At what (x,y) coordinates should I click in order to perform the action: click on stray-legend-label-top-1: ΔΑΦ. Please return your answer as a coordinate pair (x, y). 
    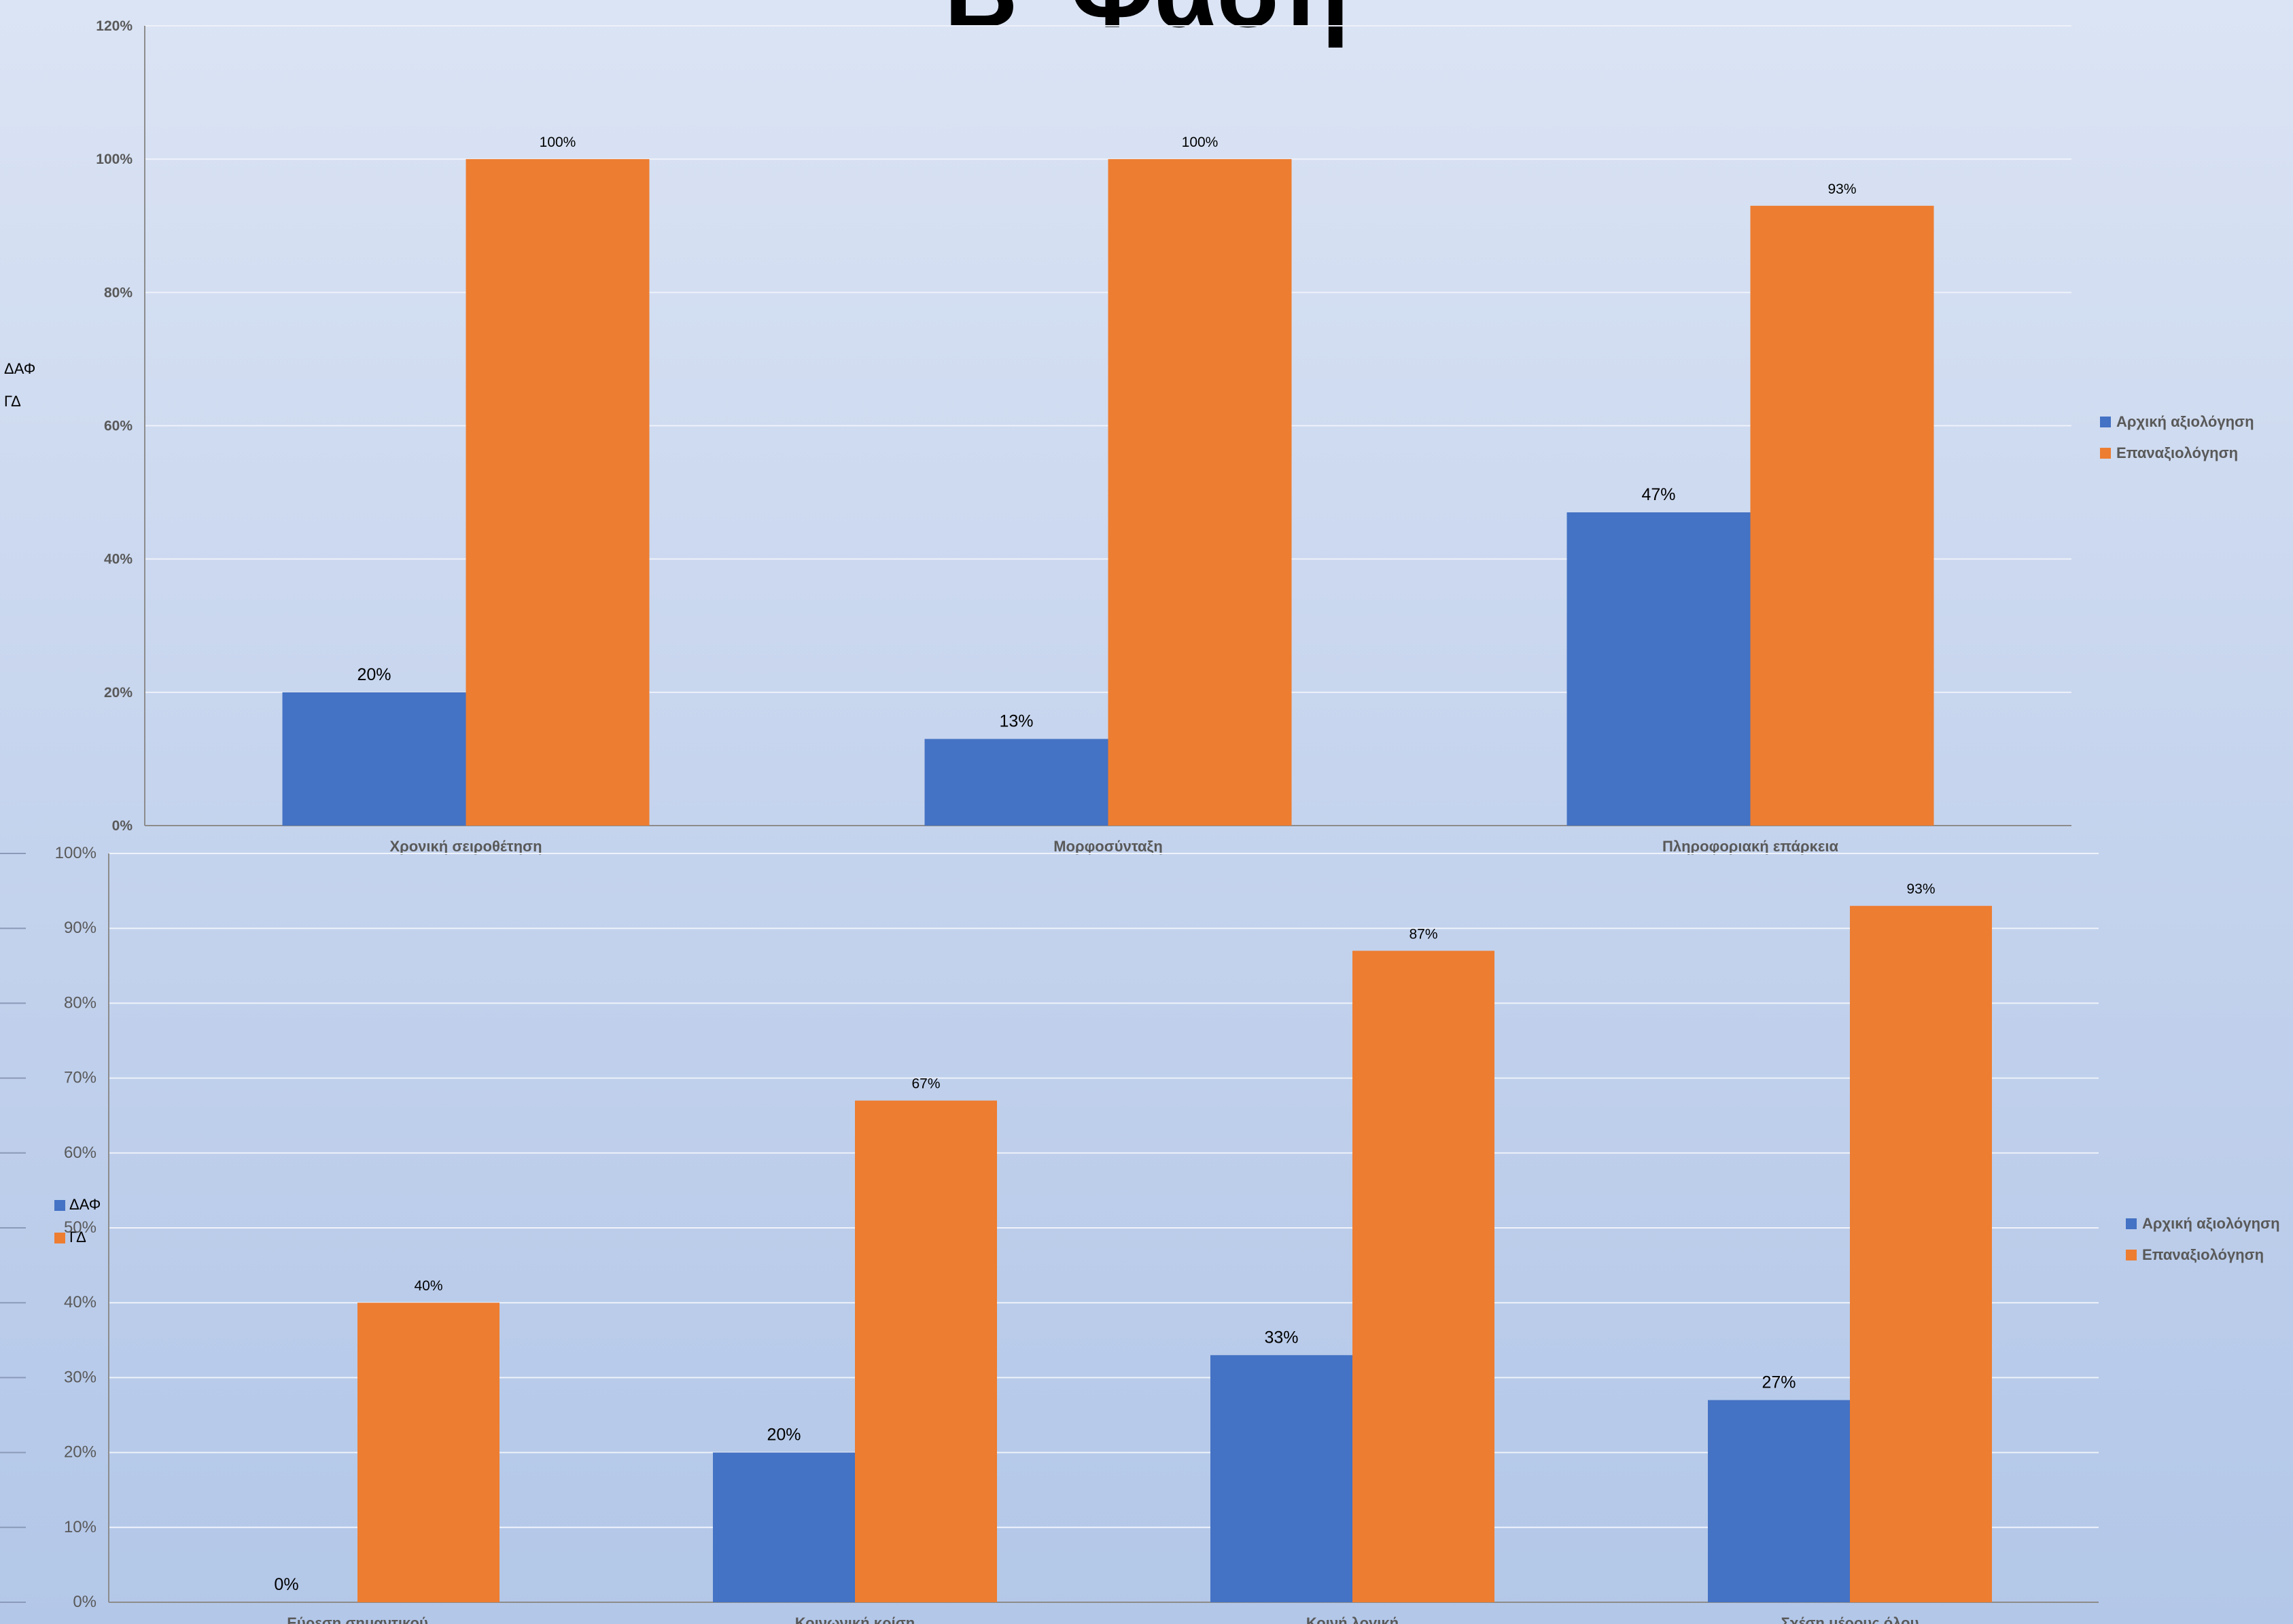
    Looking at the image, I should click on (20, 369).